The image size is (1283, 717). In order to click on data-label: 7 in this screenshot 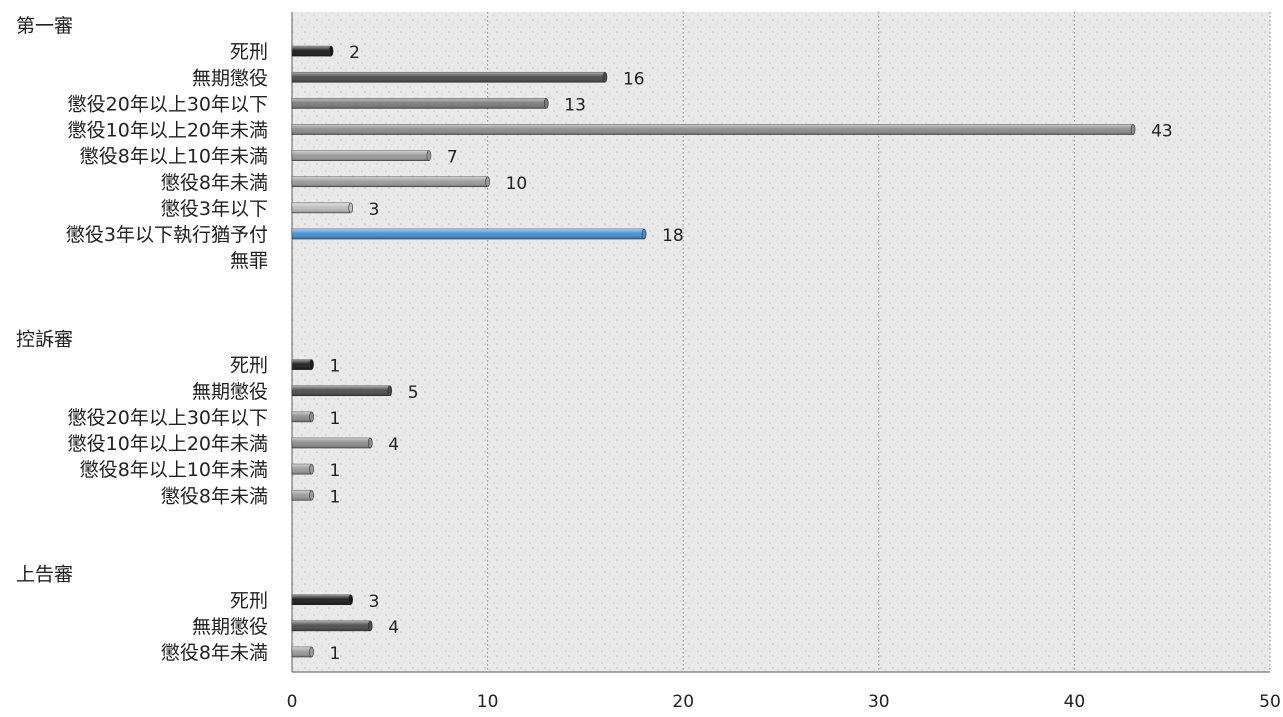, I will do `click(452, 158)`.